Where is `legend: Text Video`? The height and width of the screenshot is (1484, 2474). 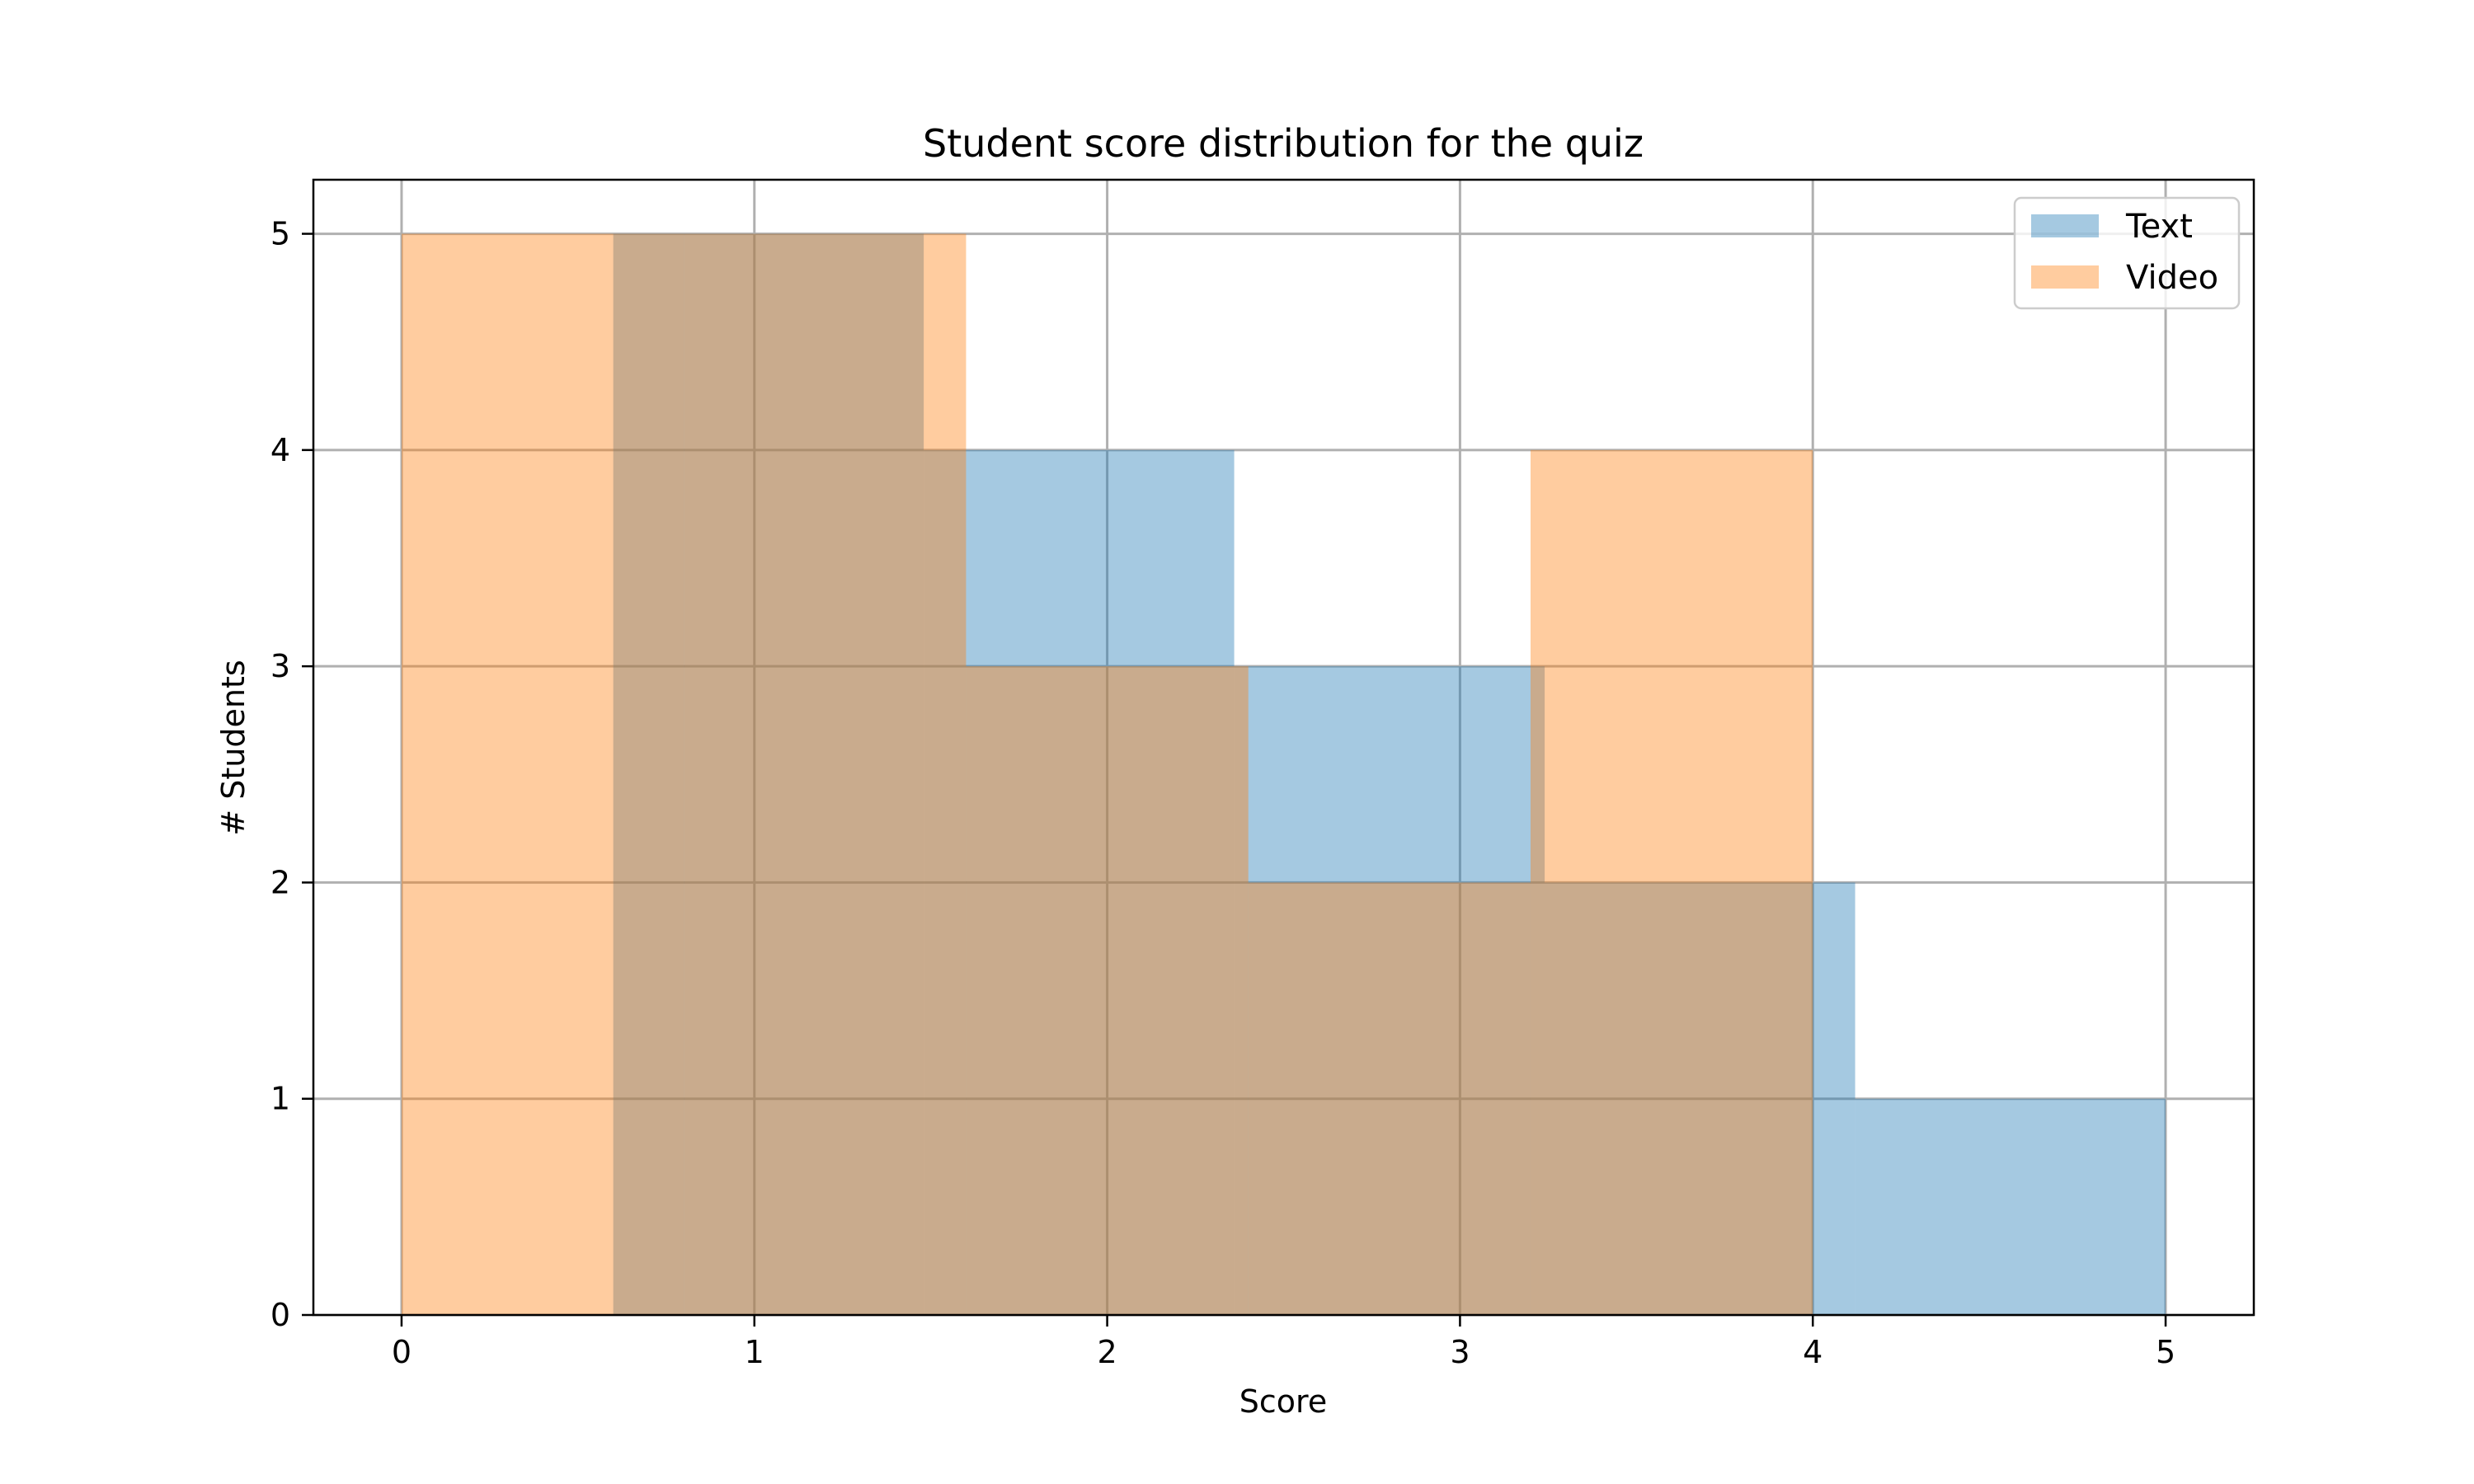
legend: Text Video is located at coordinates (2127, 253).